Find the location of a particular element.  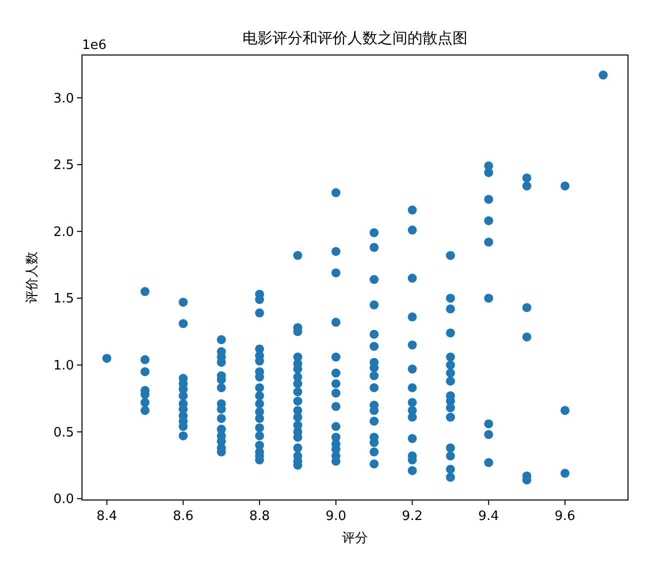

x-tick-label: 9.6 is located at coordinates (565, 516).